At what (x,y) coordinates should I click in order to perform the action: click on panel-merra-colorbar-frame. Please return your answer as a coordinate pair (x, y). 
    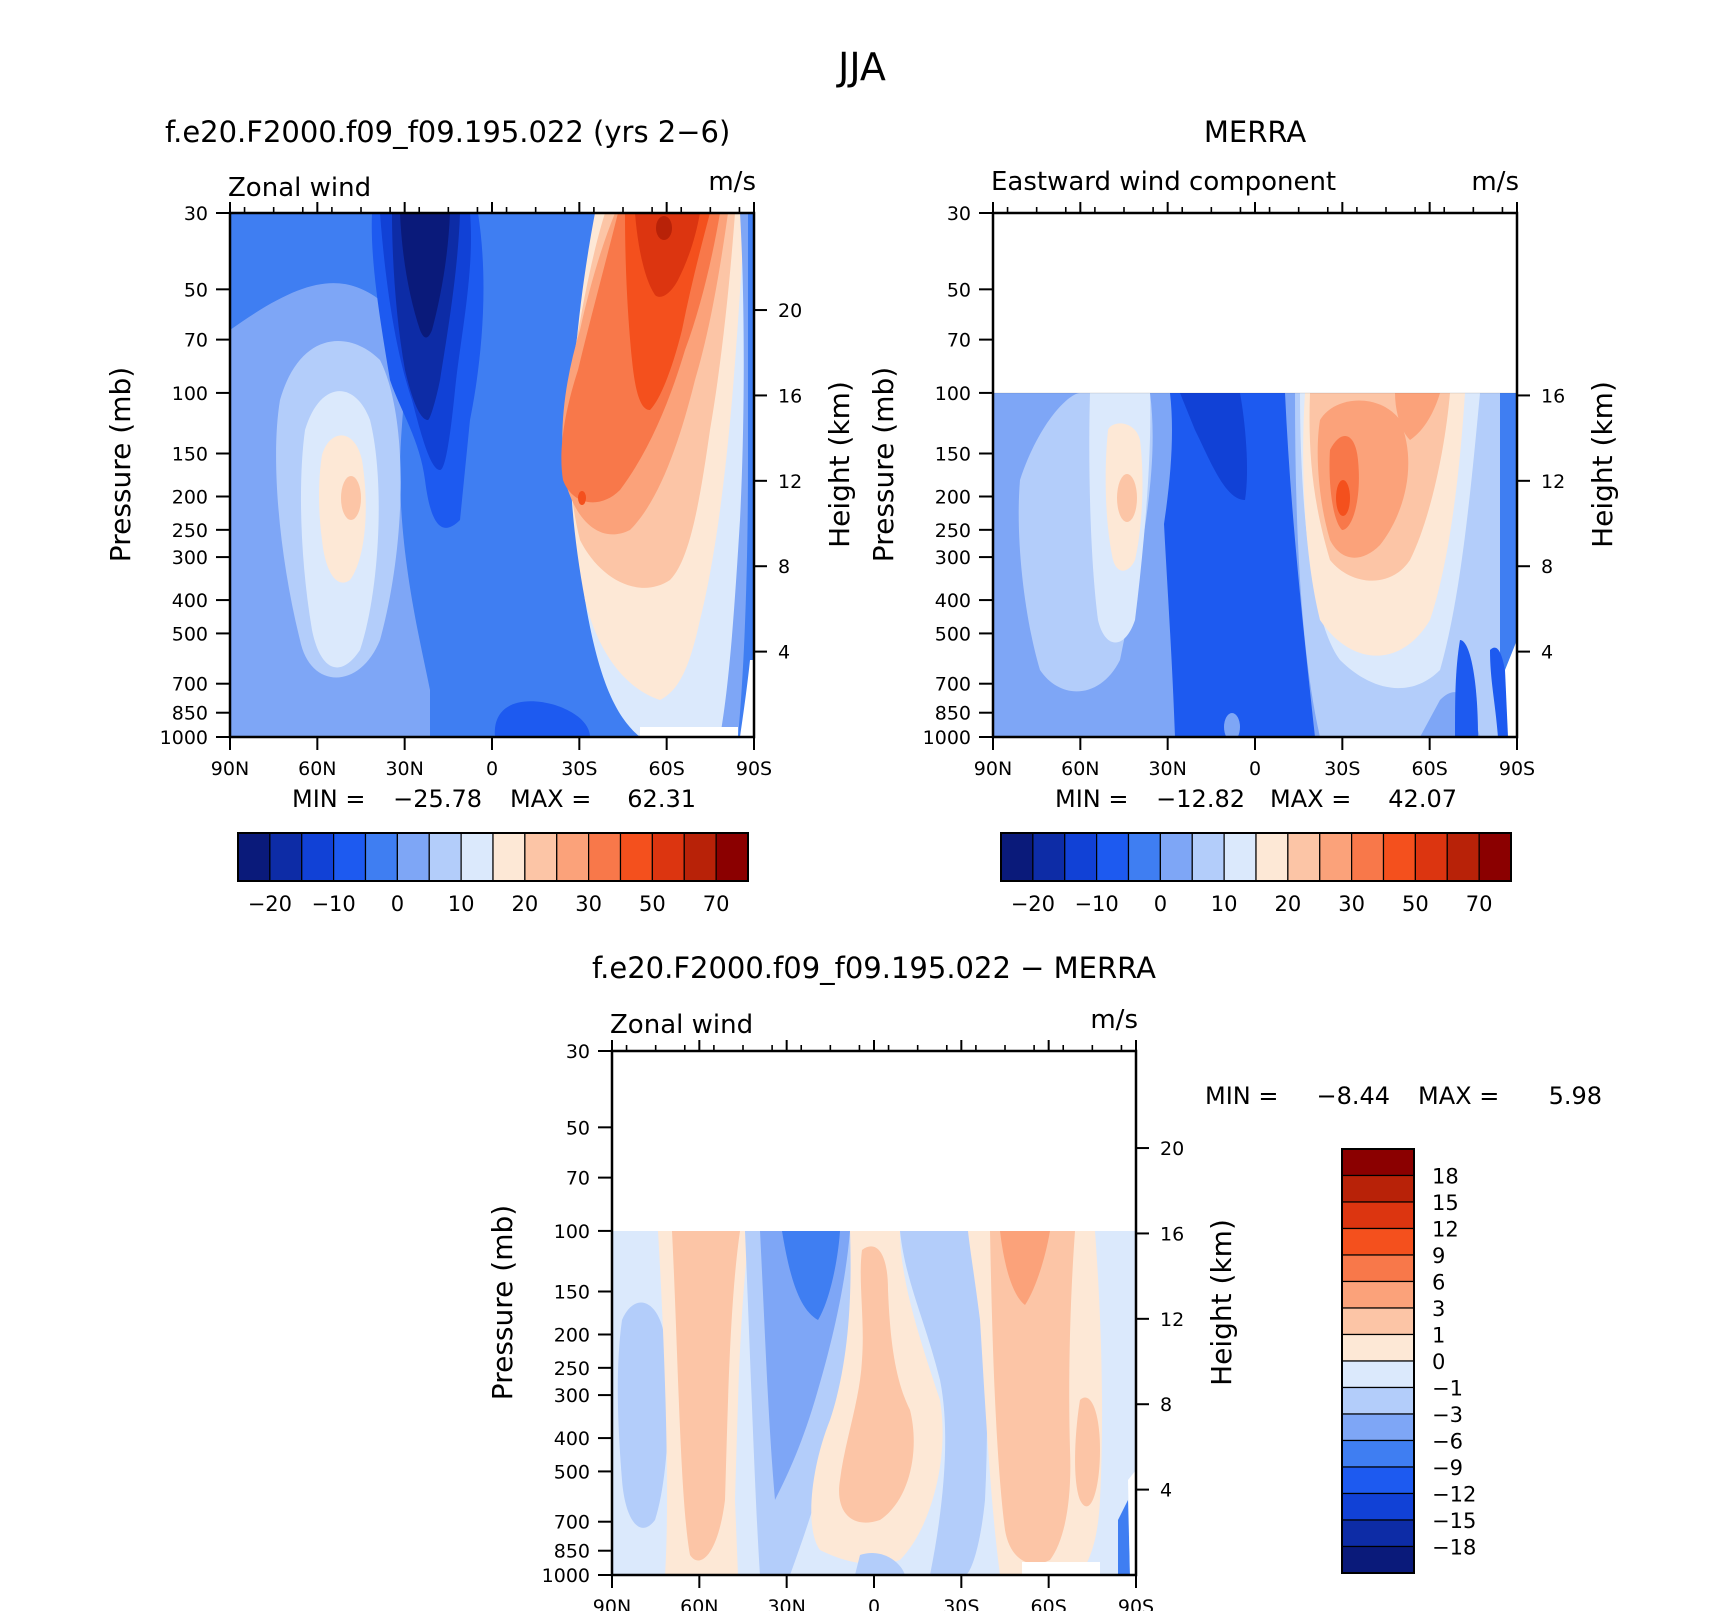
    Looking at the image, I should click on (1256, 857).